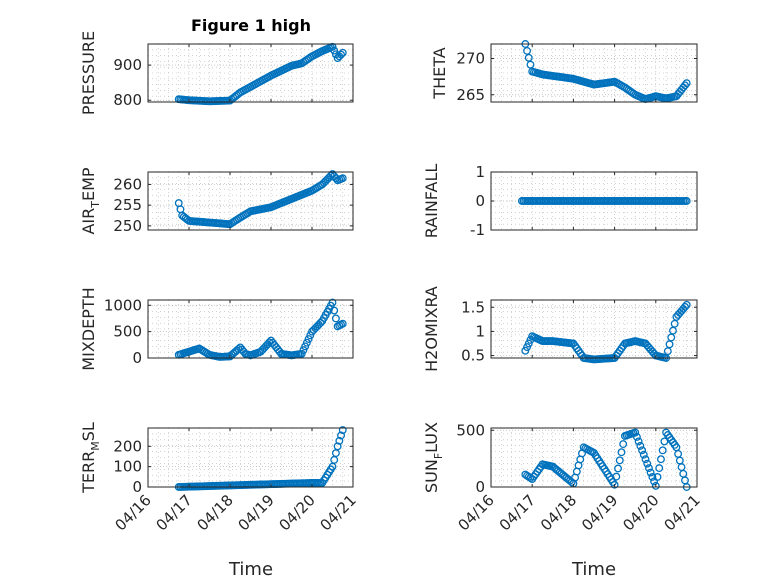  What do you see at coordinates (95, 205) in the screenshot?
I see `y-axis-label-subscript: T` at bounding box center [95, 205].